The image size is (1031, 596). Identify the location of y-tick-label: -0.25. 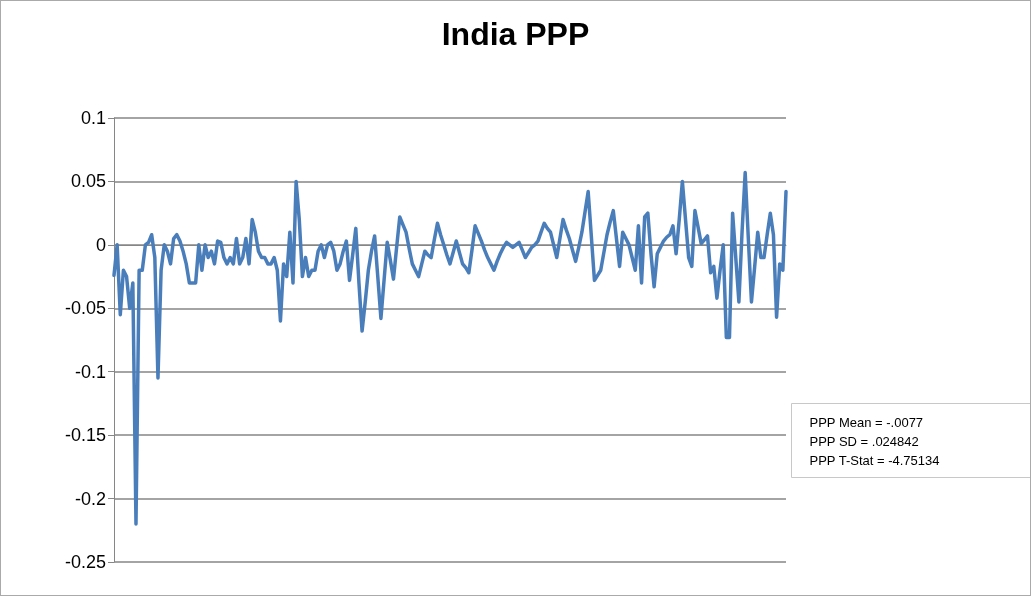
(85, 562).